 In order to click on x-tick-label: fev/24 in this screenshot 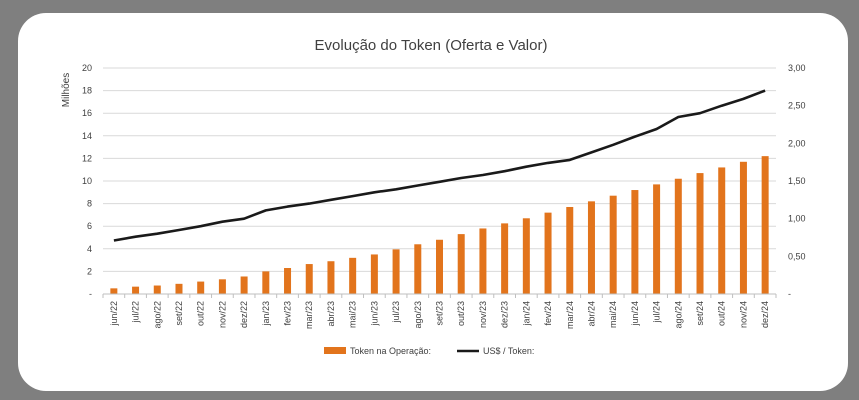, I will do `click(548, 313)`.